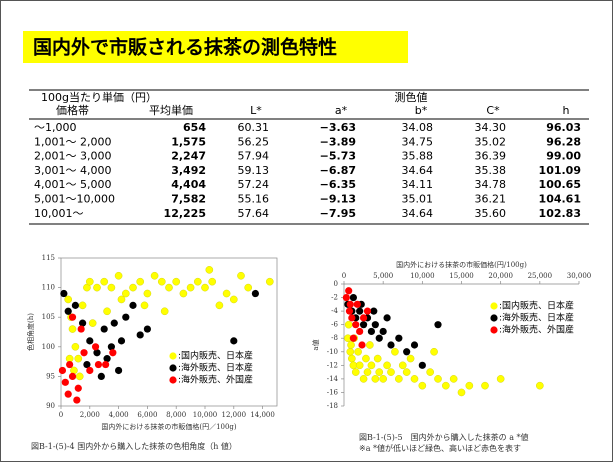  I want to click on table-cell: ～1,000, so click(55, 127).